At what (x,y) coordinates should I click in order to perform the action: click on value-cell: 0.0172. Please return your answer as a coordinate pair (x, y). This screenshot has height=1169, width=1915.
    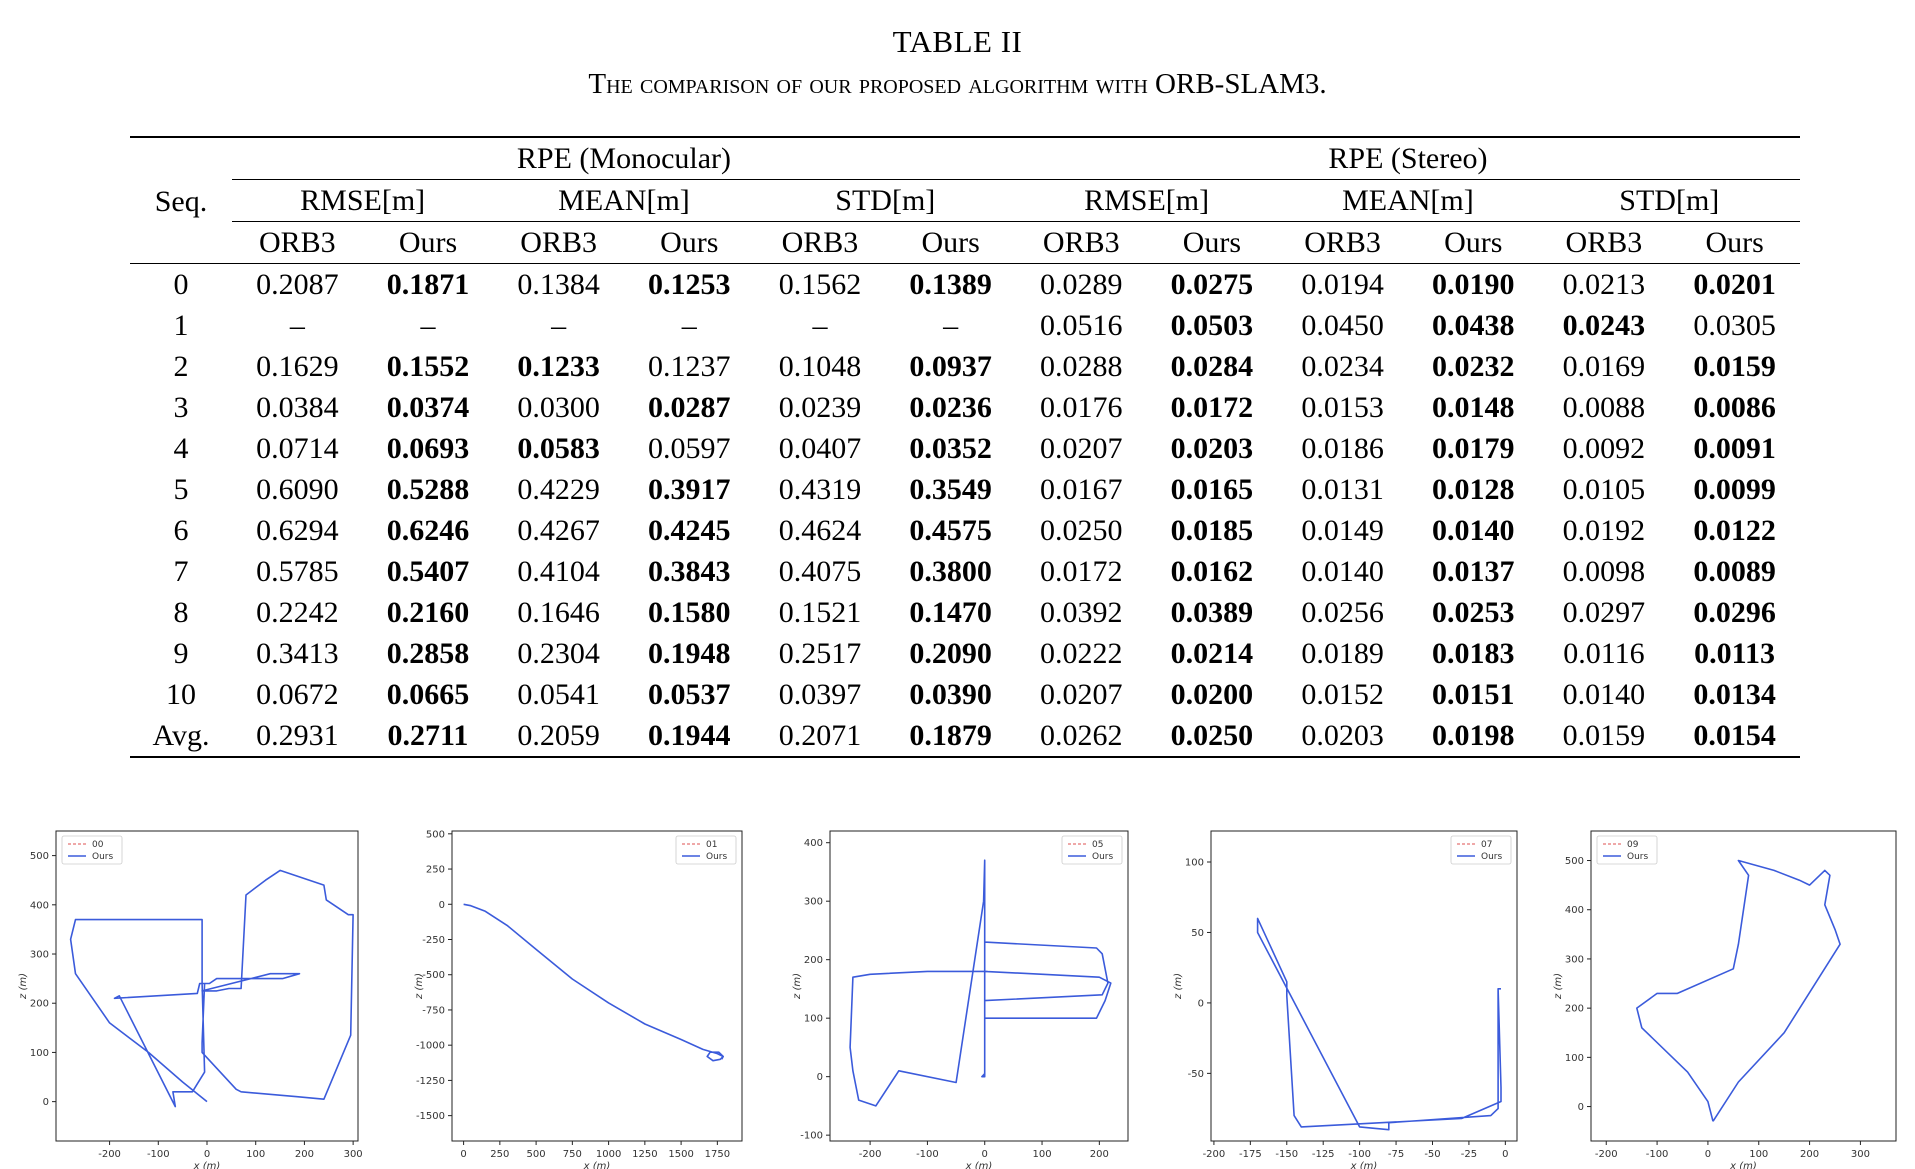
    Looking at the image, I should click on (1081, 571).